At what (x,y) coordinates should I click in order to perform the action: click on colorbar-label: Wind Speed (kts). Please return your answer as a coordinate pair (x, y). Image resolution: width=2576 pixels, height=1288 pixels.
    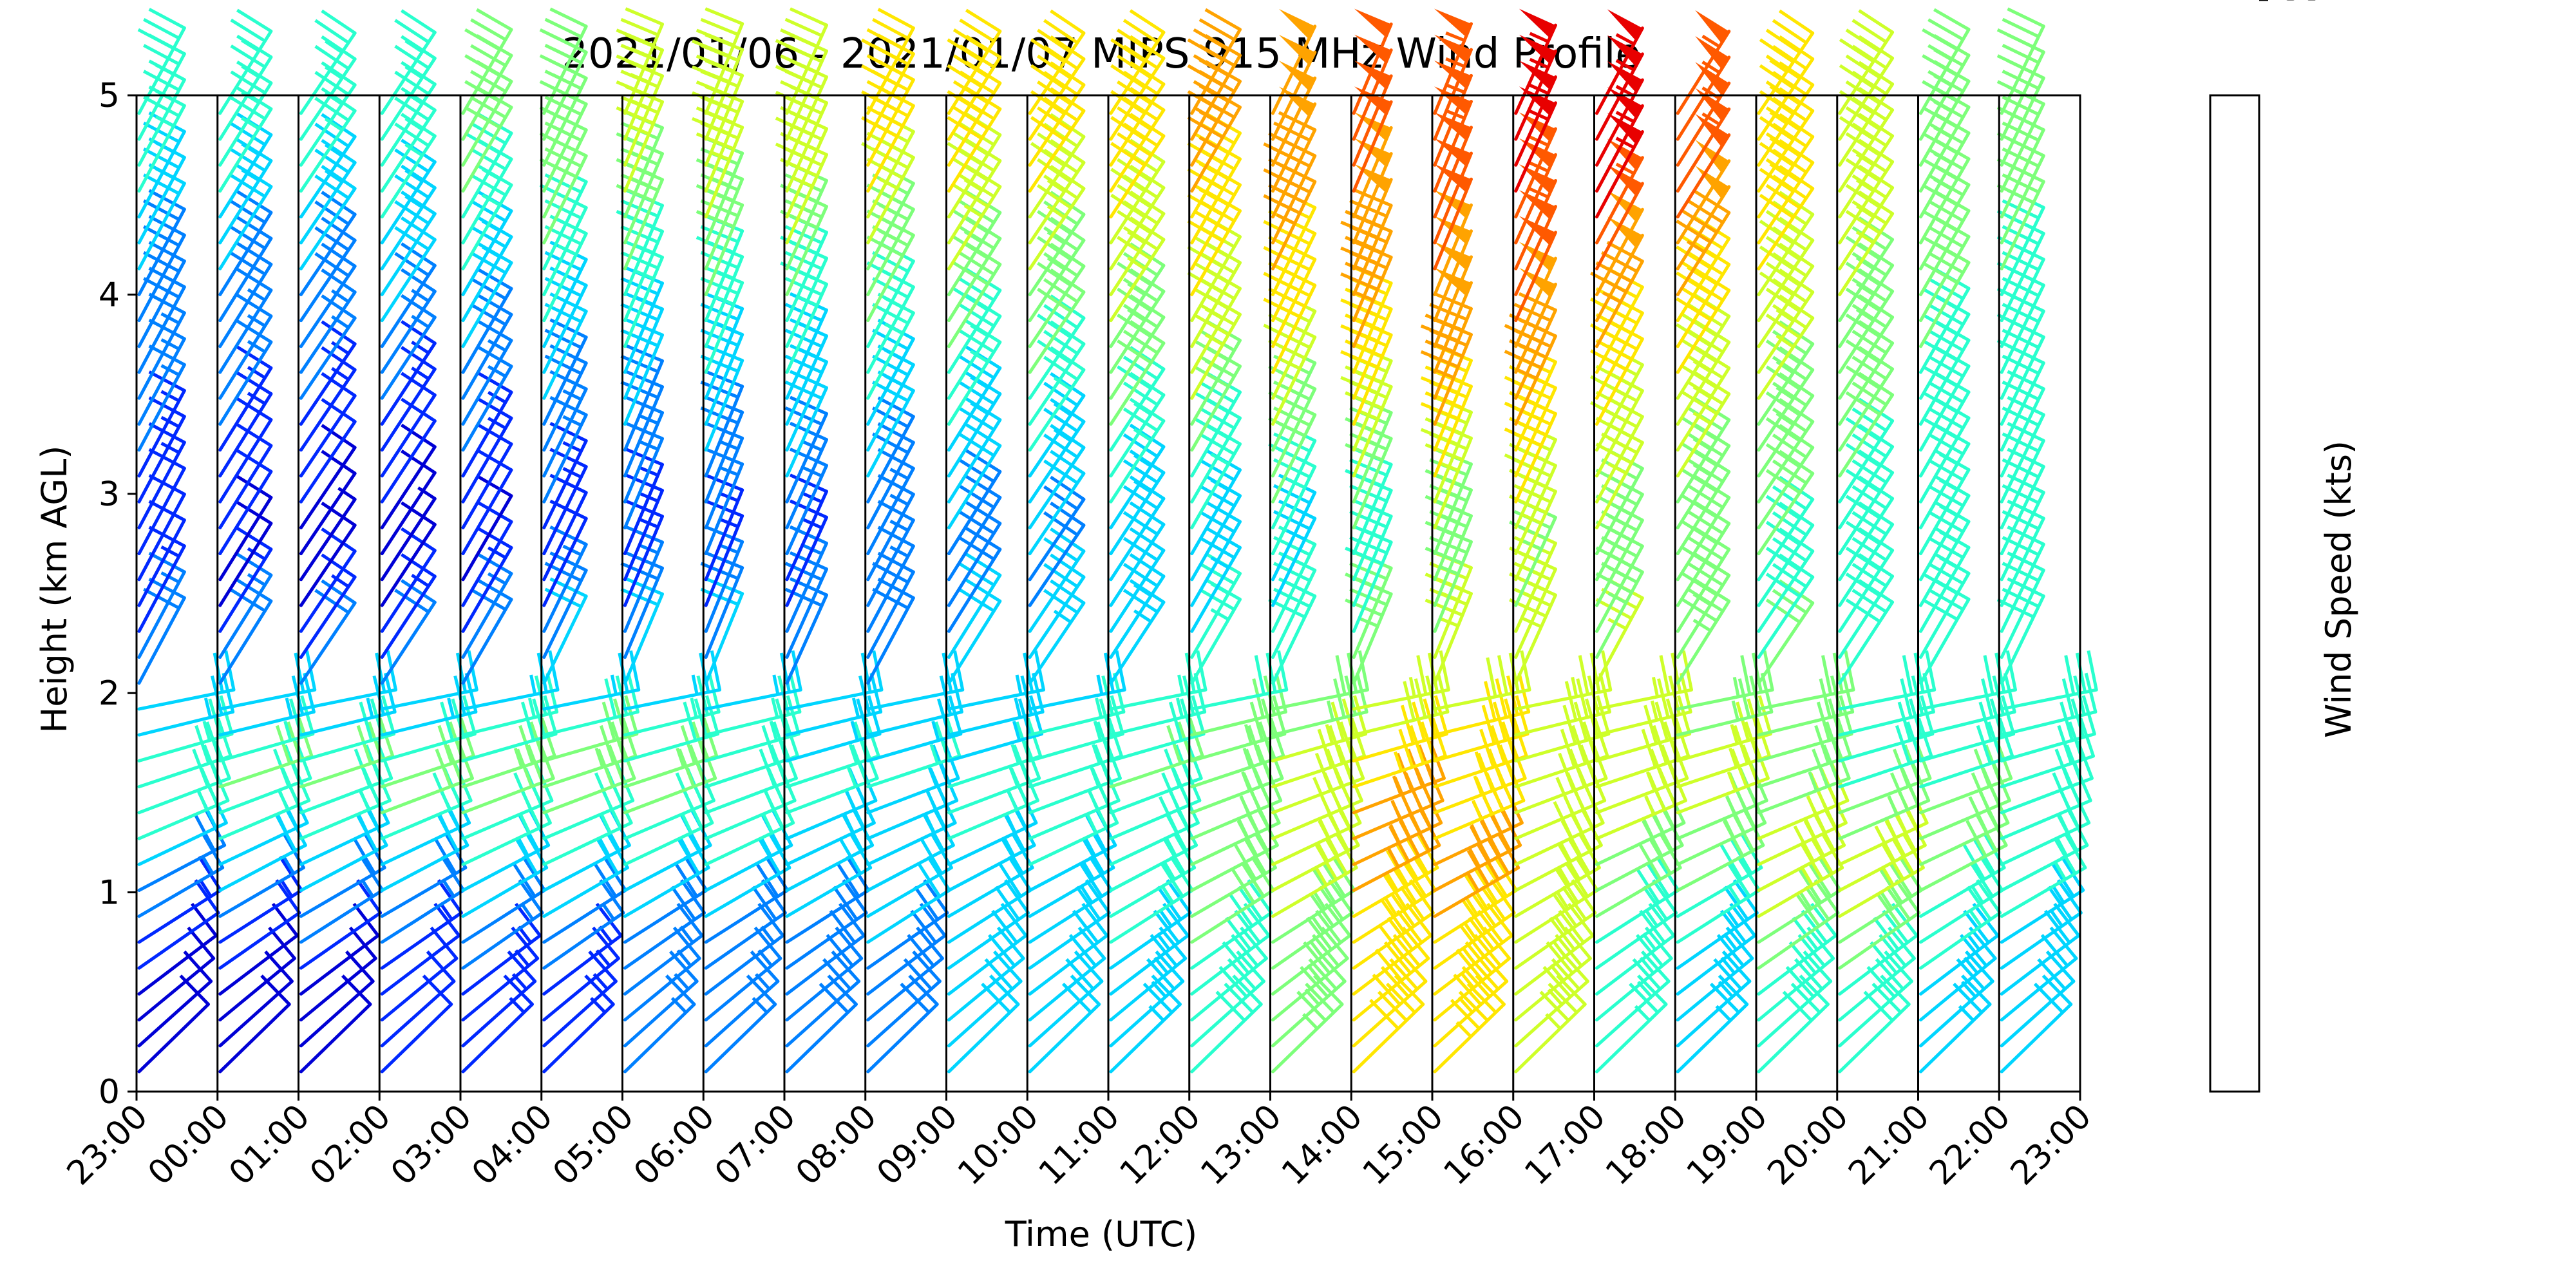
    Looking at the image, I should click on (2338, 589).